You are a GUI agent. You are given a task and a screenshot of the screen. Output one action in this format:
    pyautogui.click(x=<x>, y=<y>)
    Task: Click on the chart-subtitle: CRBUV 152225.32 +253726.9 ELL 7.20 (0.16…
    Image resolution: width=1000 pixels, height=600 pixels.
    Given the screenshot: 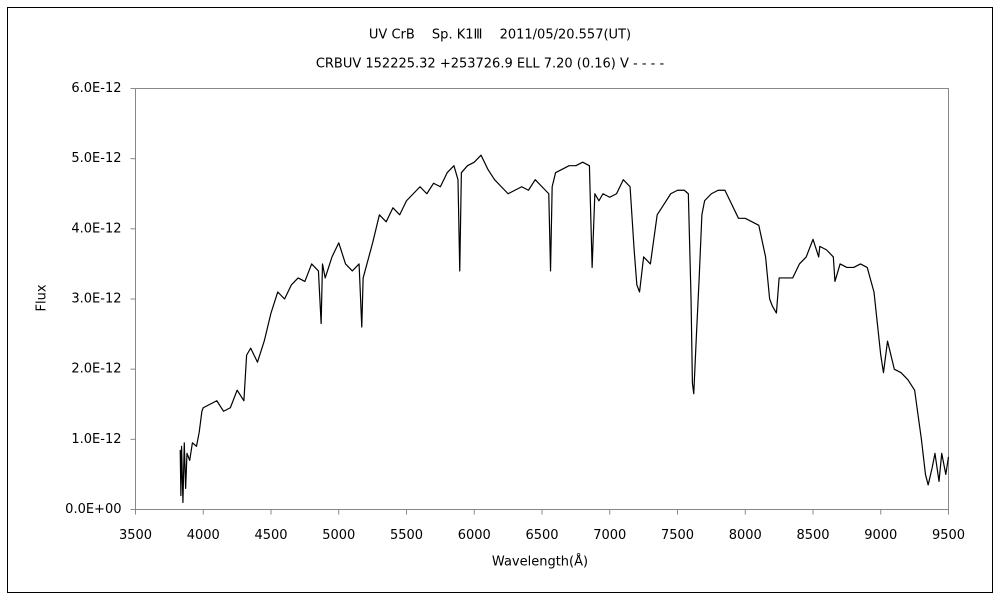 What is the action you would take?
    pyautogui.click(x=490, y=64)
    